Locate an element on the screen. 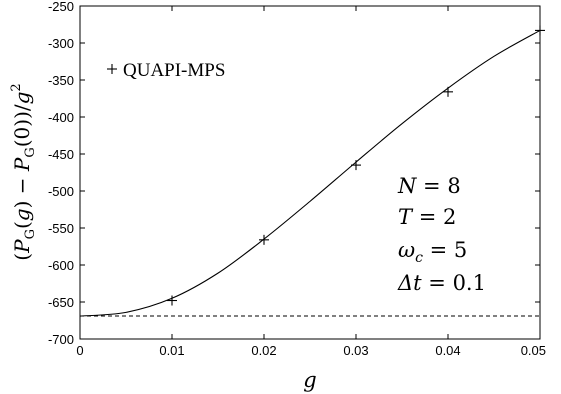 This screenshot has width=561, height=394. annotation-t-rhs: 2 is located at coordinates (449, 217).